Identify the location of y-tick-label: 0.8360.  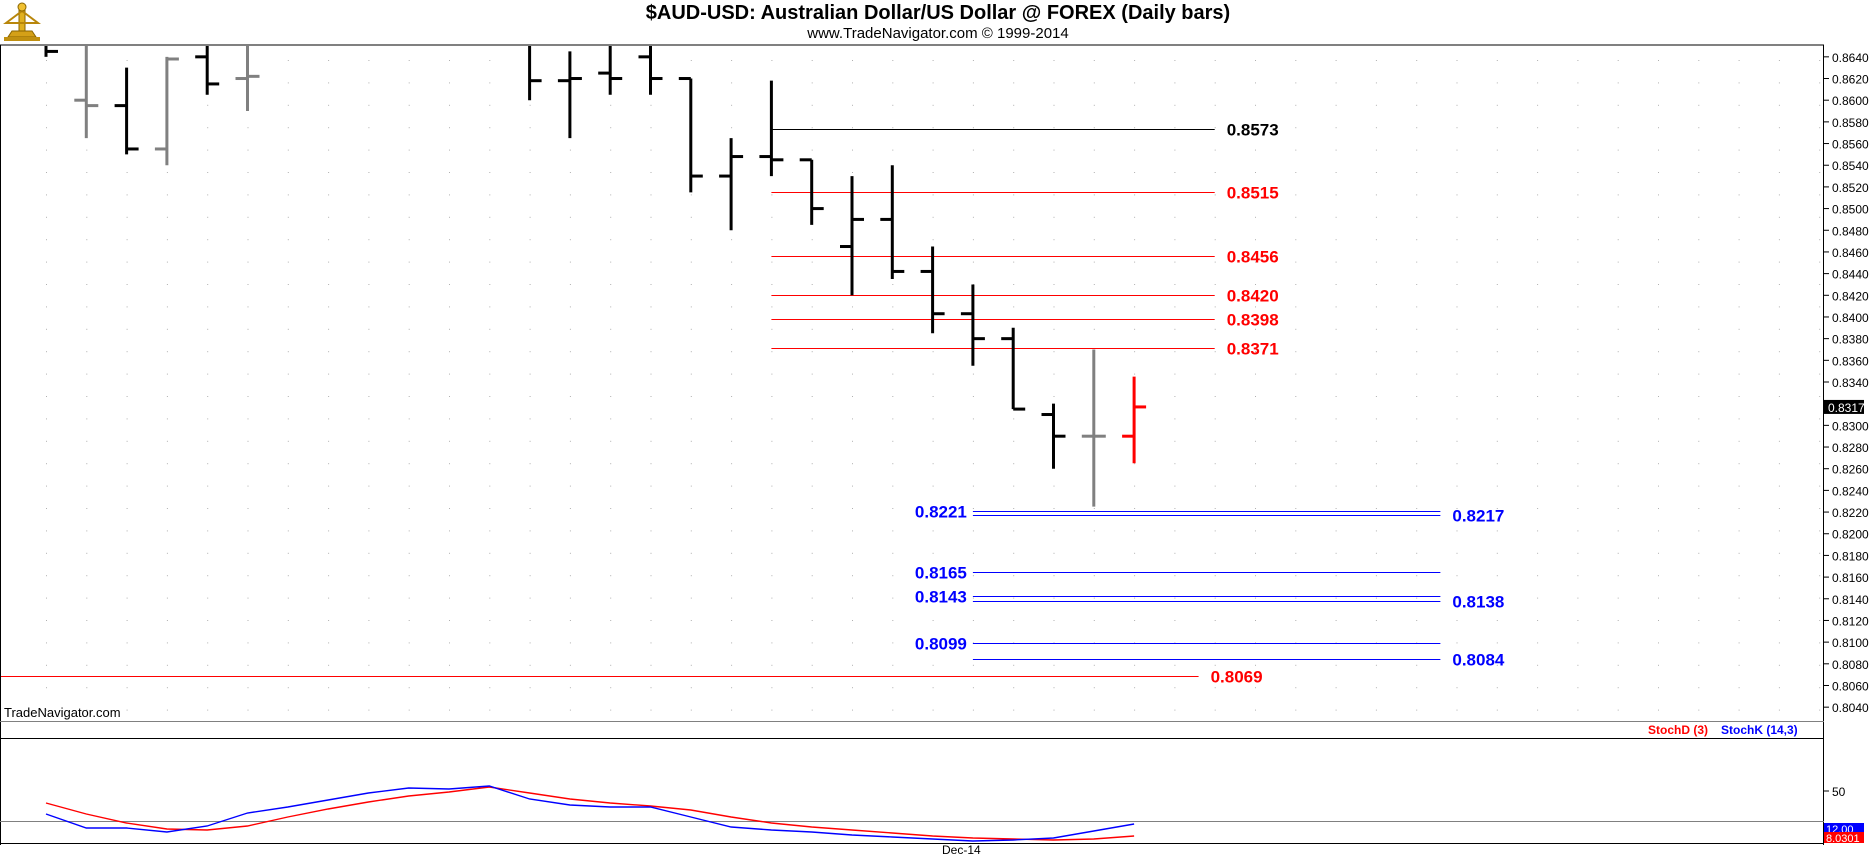
(1850, 361).